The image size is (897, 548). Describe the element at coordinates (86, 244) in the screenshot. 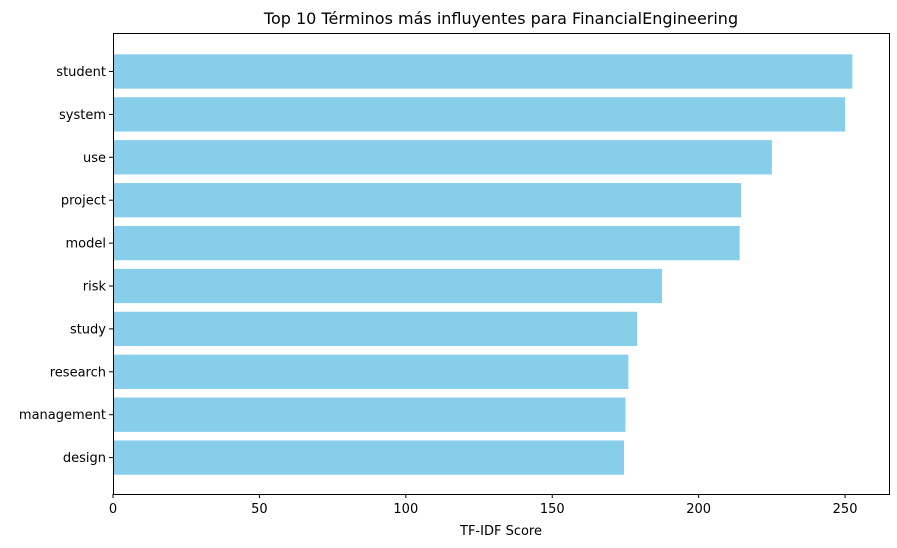

I see `y-tick-label: model` at that location.